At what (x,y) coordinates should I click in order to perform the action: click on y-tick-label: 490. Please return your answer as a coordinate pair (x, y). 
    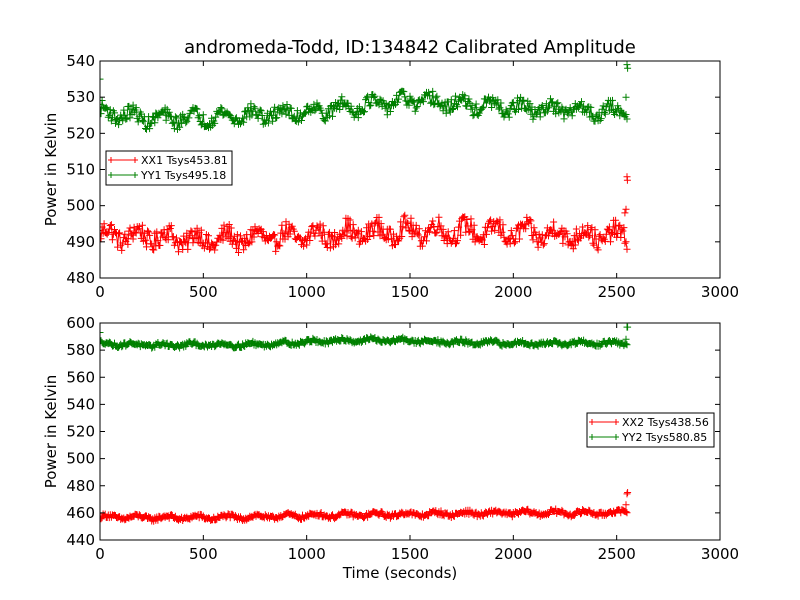
    Looking at the image, I should click on (80, 242).